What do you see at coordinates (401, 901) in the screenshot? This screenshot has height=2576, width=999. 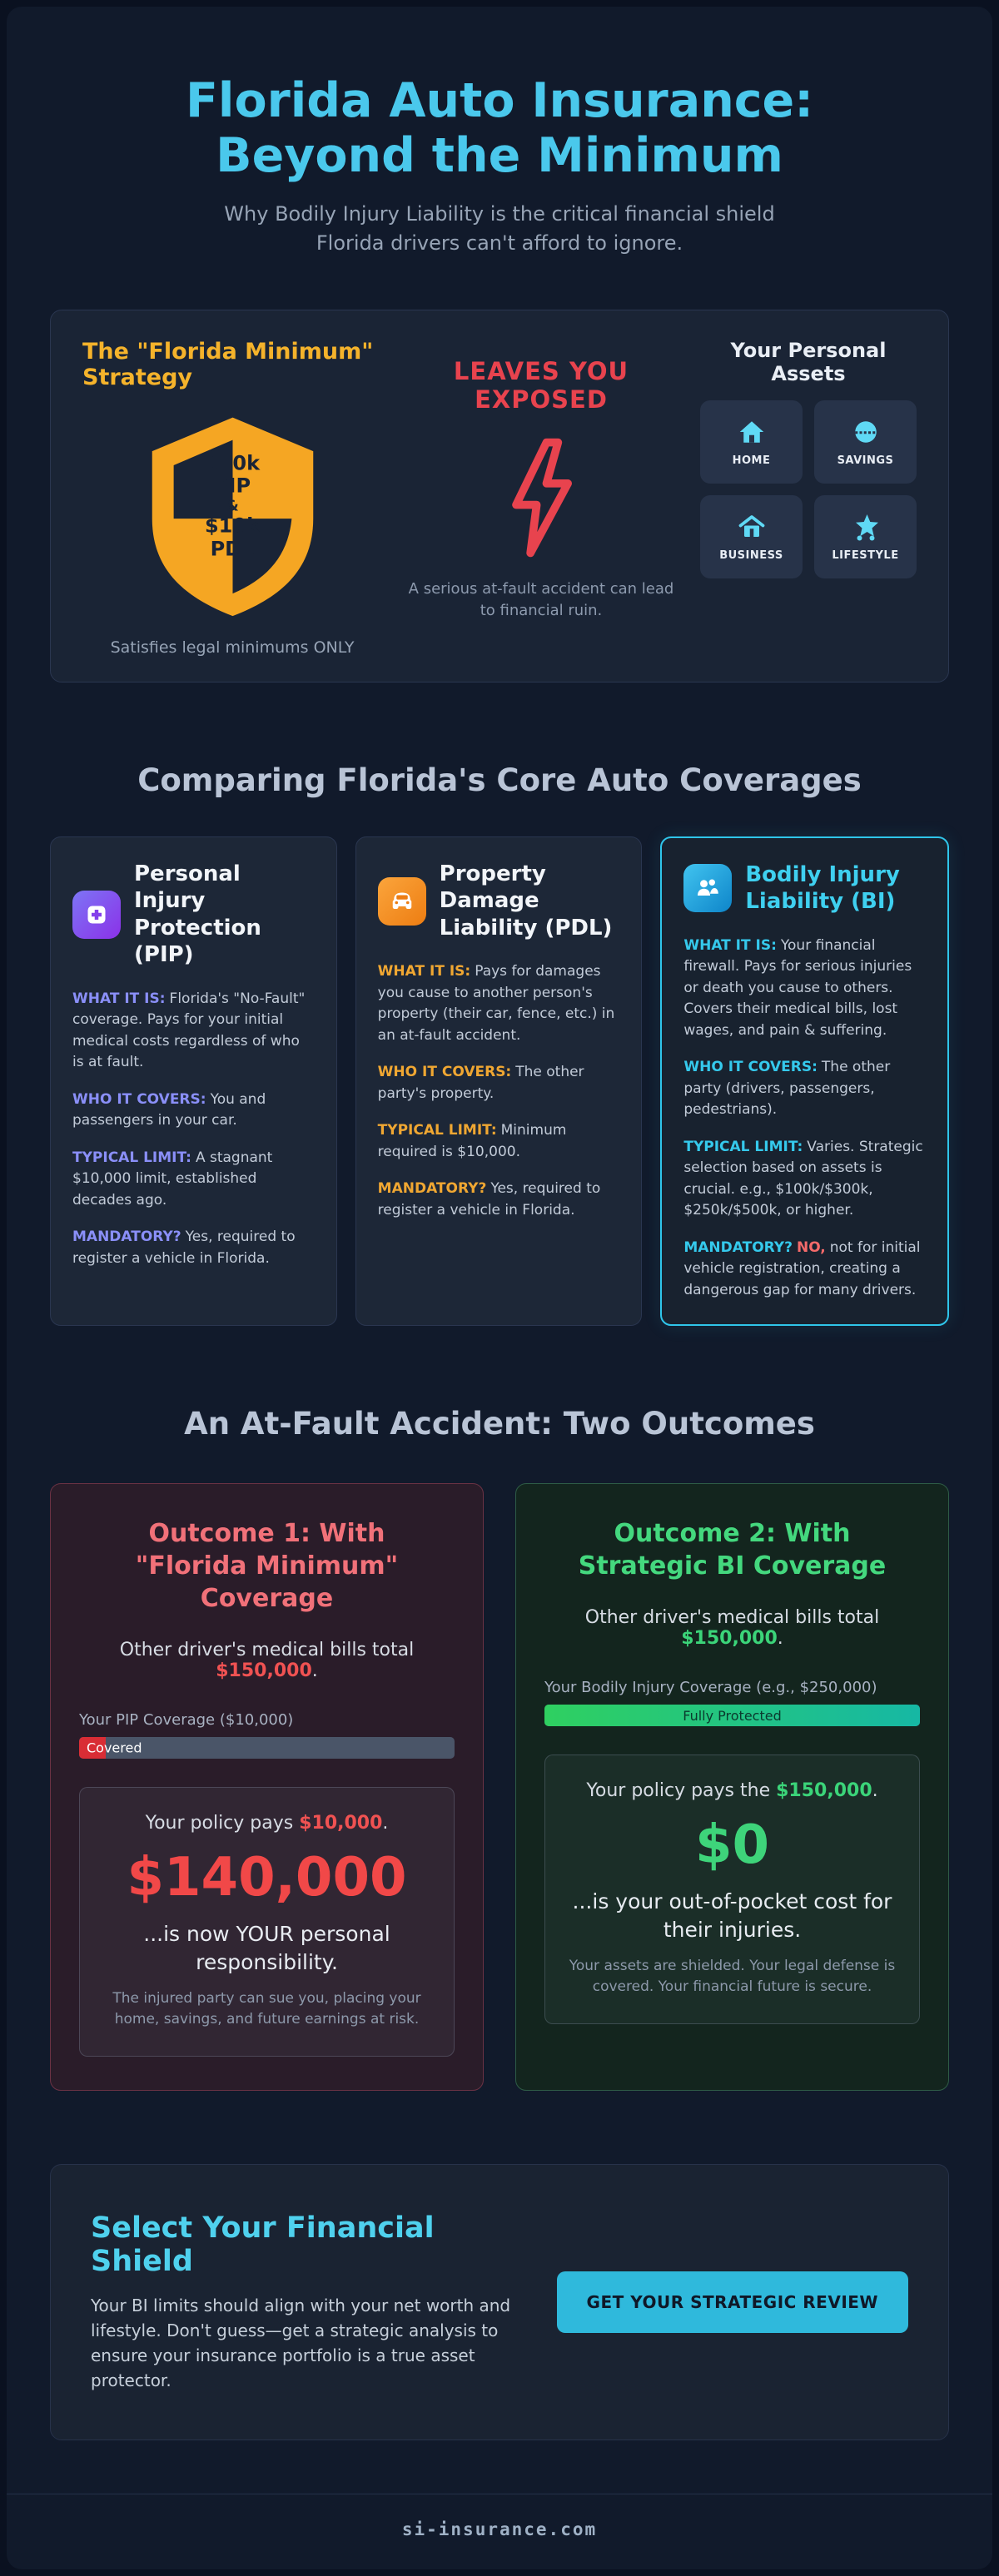 I see `car-icon` at bounding box center [401, 901].